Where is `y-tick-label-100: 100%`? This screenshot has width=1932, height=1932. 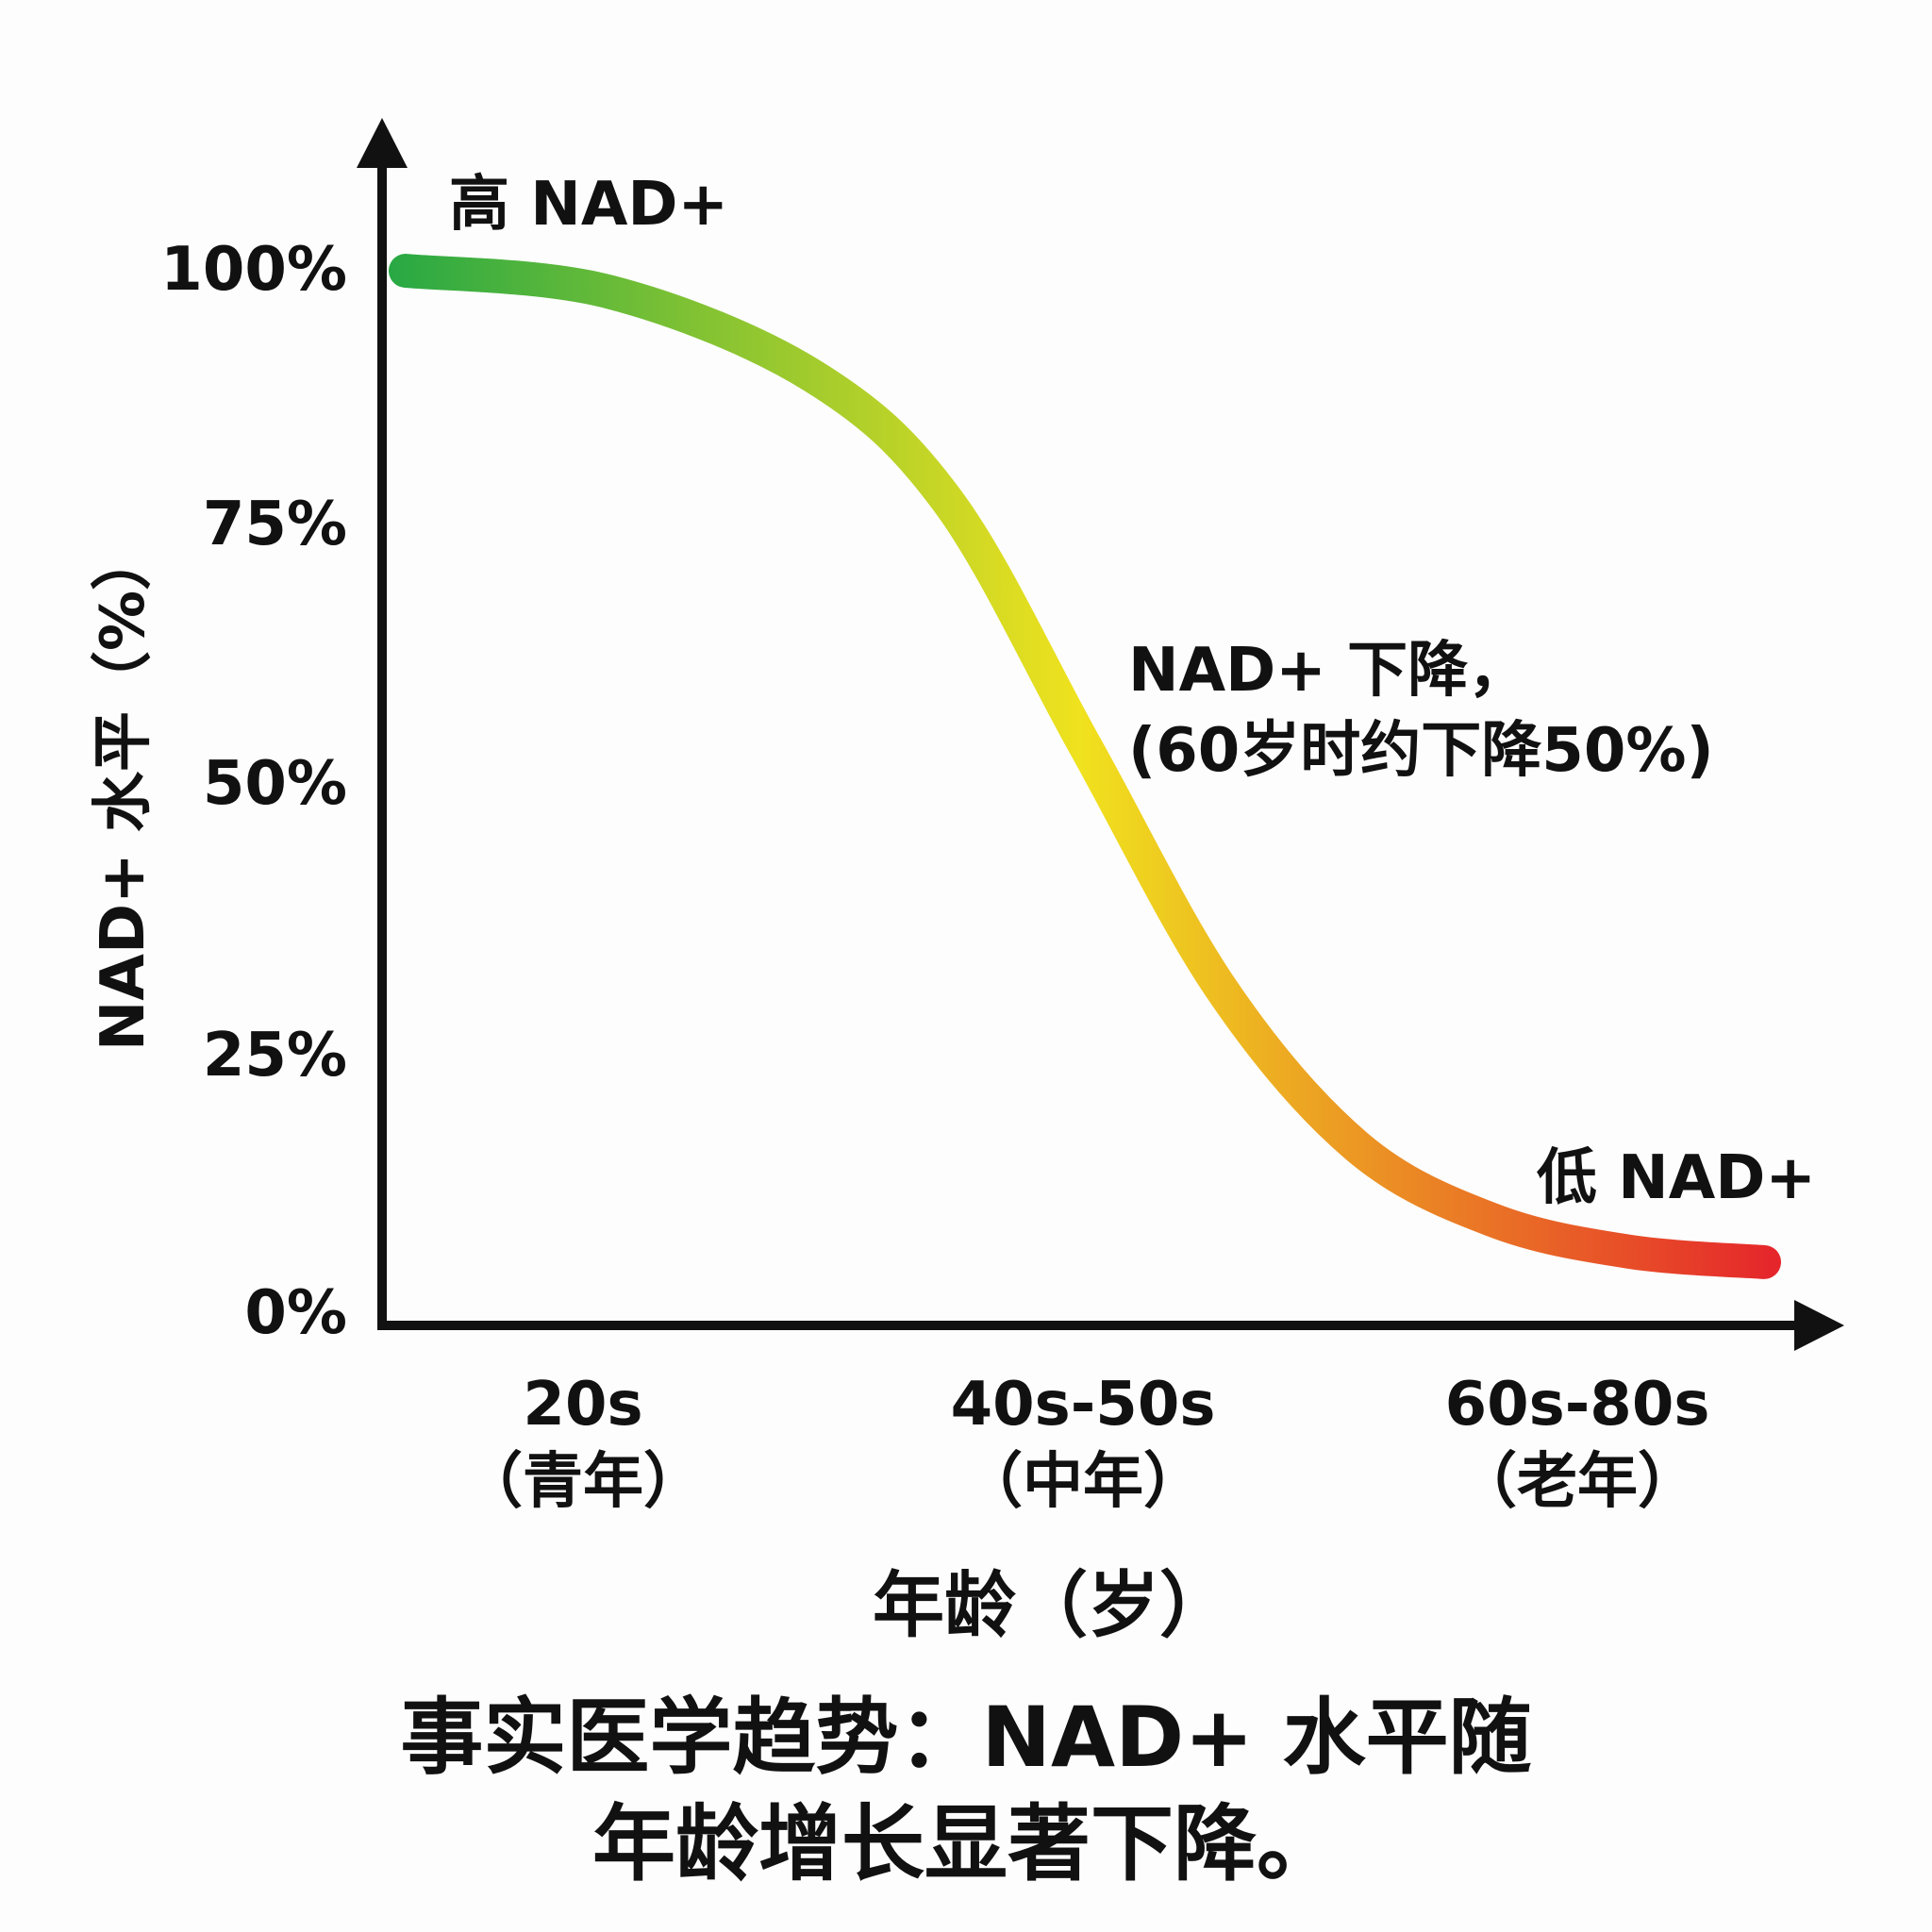 y-tick-label-100: 100% is located at coordinates (254, 270).